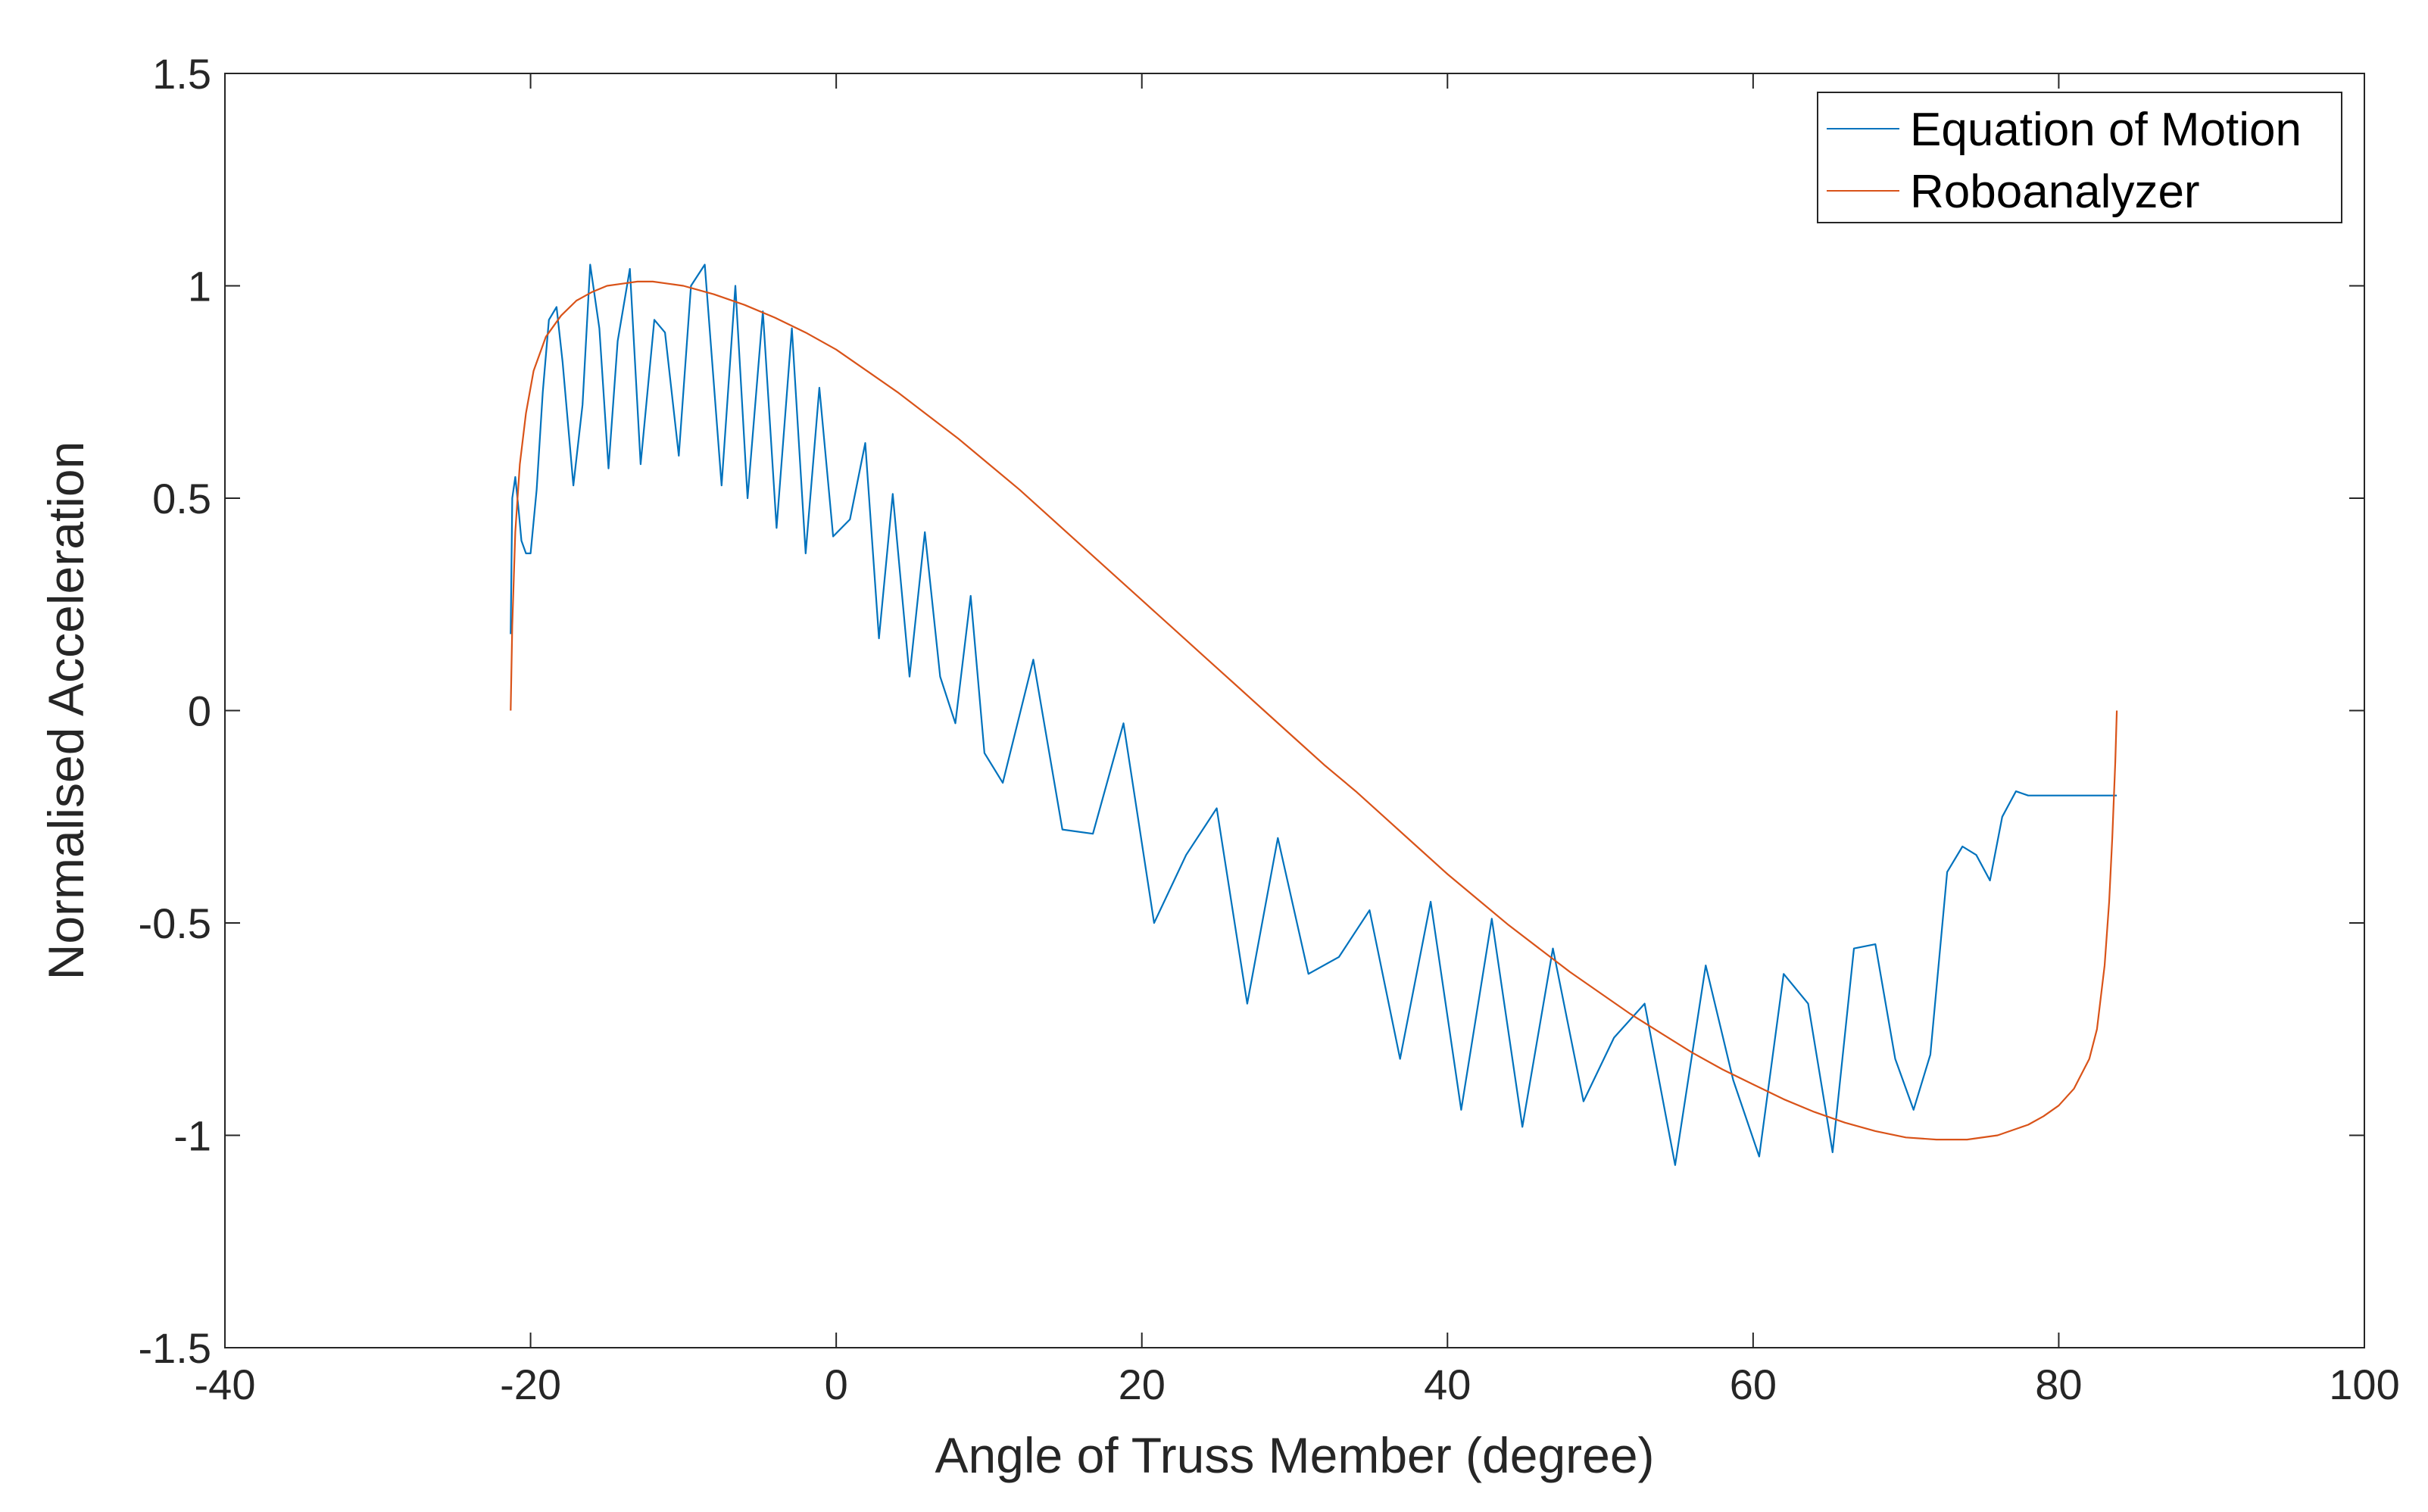 This screenshot has height=1512, width=2428. I want to click on x-tick-label: 80, so click(2058, 1384).